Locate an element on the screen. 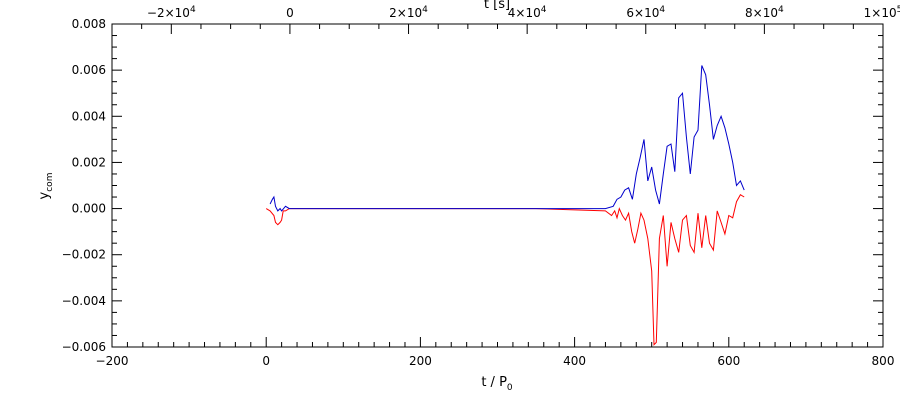 The width and height of the screenshot is (900, 400). y-tick-label: 0.004 is located at coordinates (89, 116).